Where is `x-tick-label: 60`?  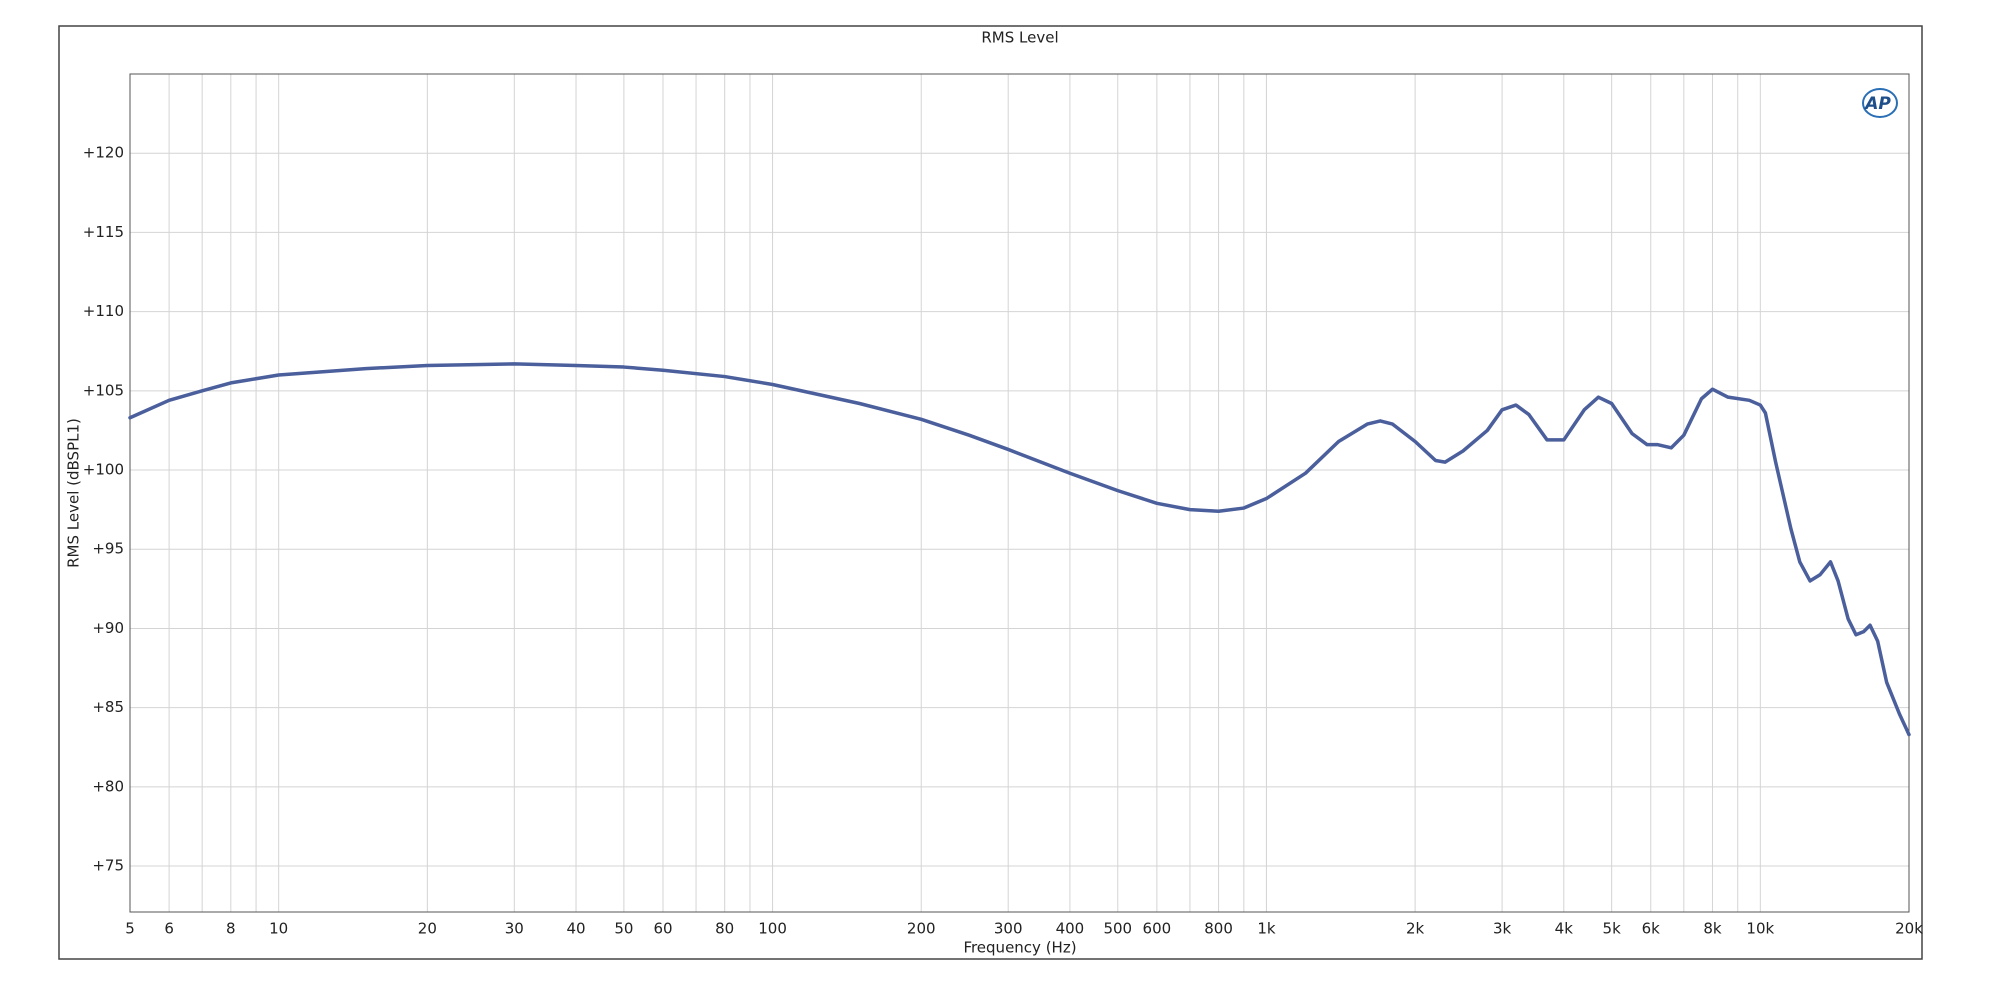 x-tick-label: 60 is located at coordinates (662, 929).